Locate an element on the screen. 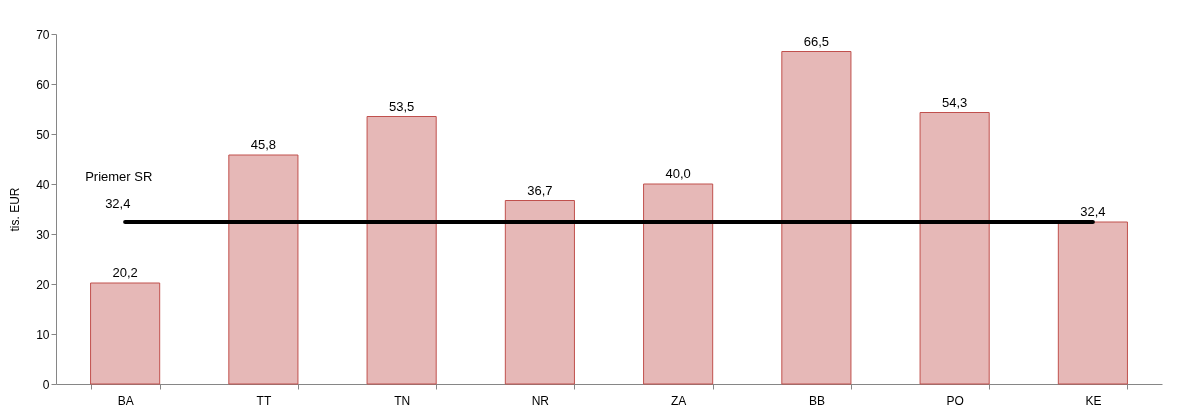 The image size is (1182, 414). data-label: 45,8 is located at coordinates (263, 144).